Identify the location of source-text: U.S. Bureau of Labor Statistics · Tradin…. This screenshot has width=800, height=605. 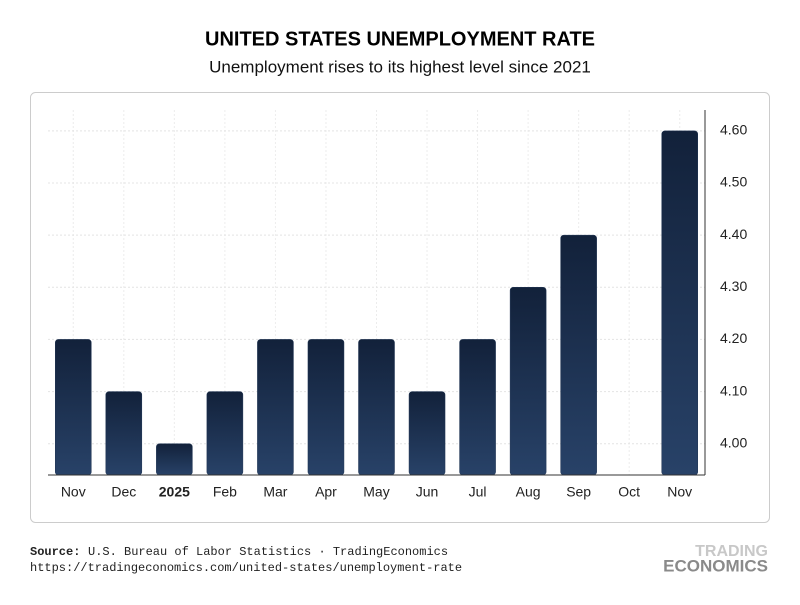
(268, 552).